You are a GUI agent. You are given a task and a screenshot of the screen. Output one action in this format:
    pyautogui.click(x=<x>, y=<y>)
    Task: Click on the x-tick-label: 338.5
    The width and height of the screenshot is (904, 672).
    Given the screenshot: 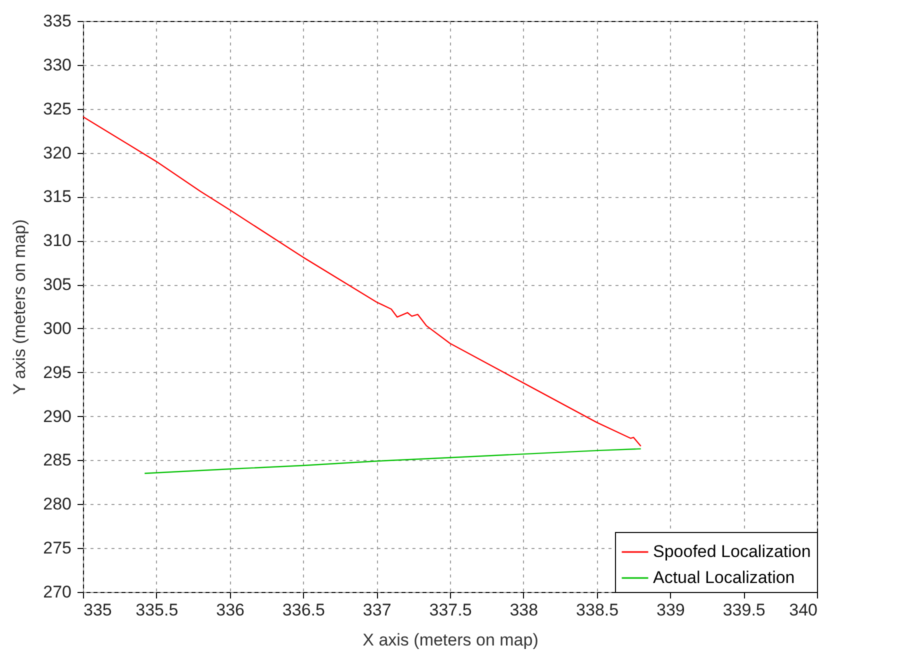 What is the action you would take?
    pyautogui.click(x=597, y=610)
    